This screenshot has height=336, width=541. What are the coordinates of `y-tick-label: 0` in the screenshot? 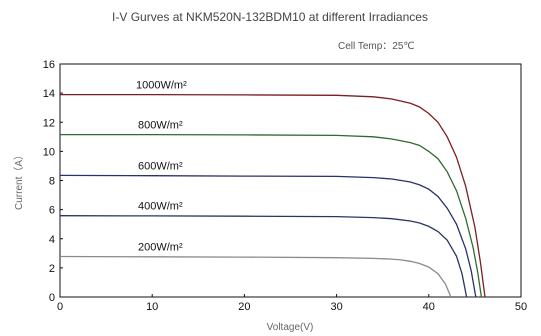 It's located at (52, 298).